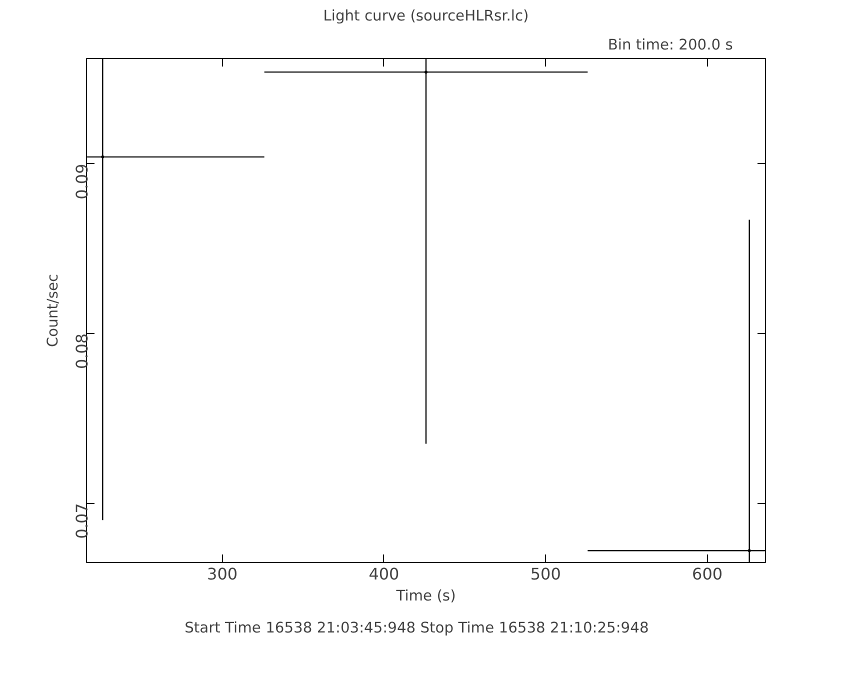  I want to click on x-tick-label: 600, so click(707, 574).